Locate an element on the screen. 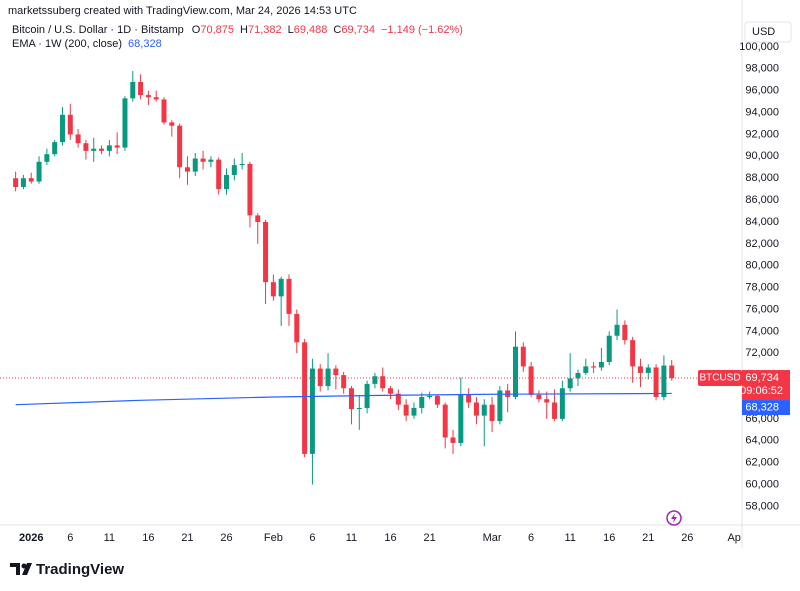 This screenshot has height=591, width=800. y-tick-label: 74,000 is located at coordinates (762, 331).